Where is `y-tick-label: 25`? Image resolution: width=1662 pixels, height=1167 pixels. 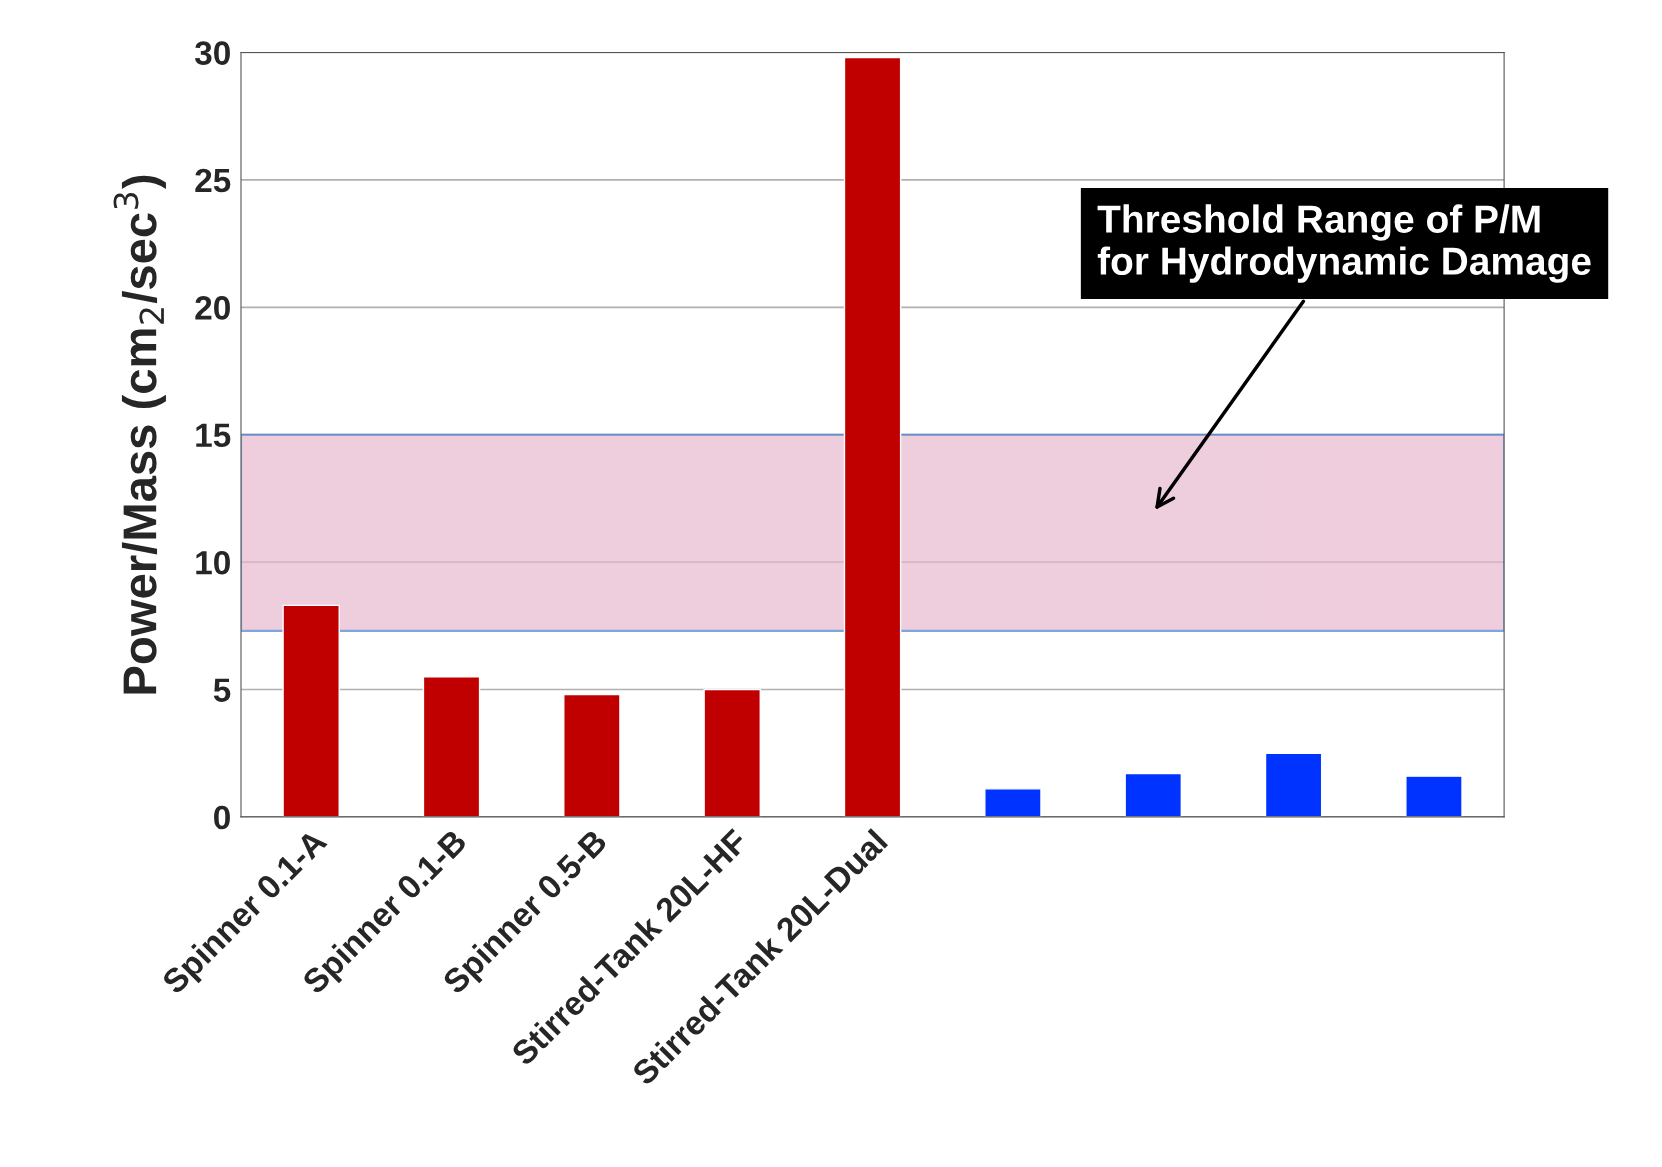 y-tick-label: 25 is located at coordinates (213, 180).